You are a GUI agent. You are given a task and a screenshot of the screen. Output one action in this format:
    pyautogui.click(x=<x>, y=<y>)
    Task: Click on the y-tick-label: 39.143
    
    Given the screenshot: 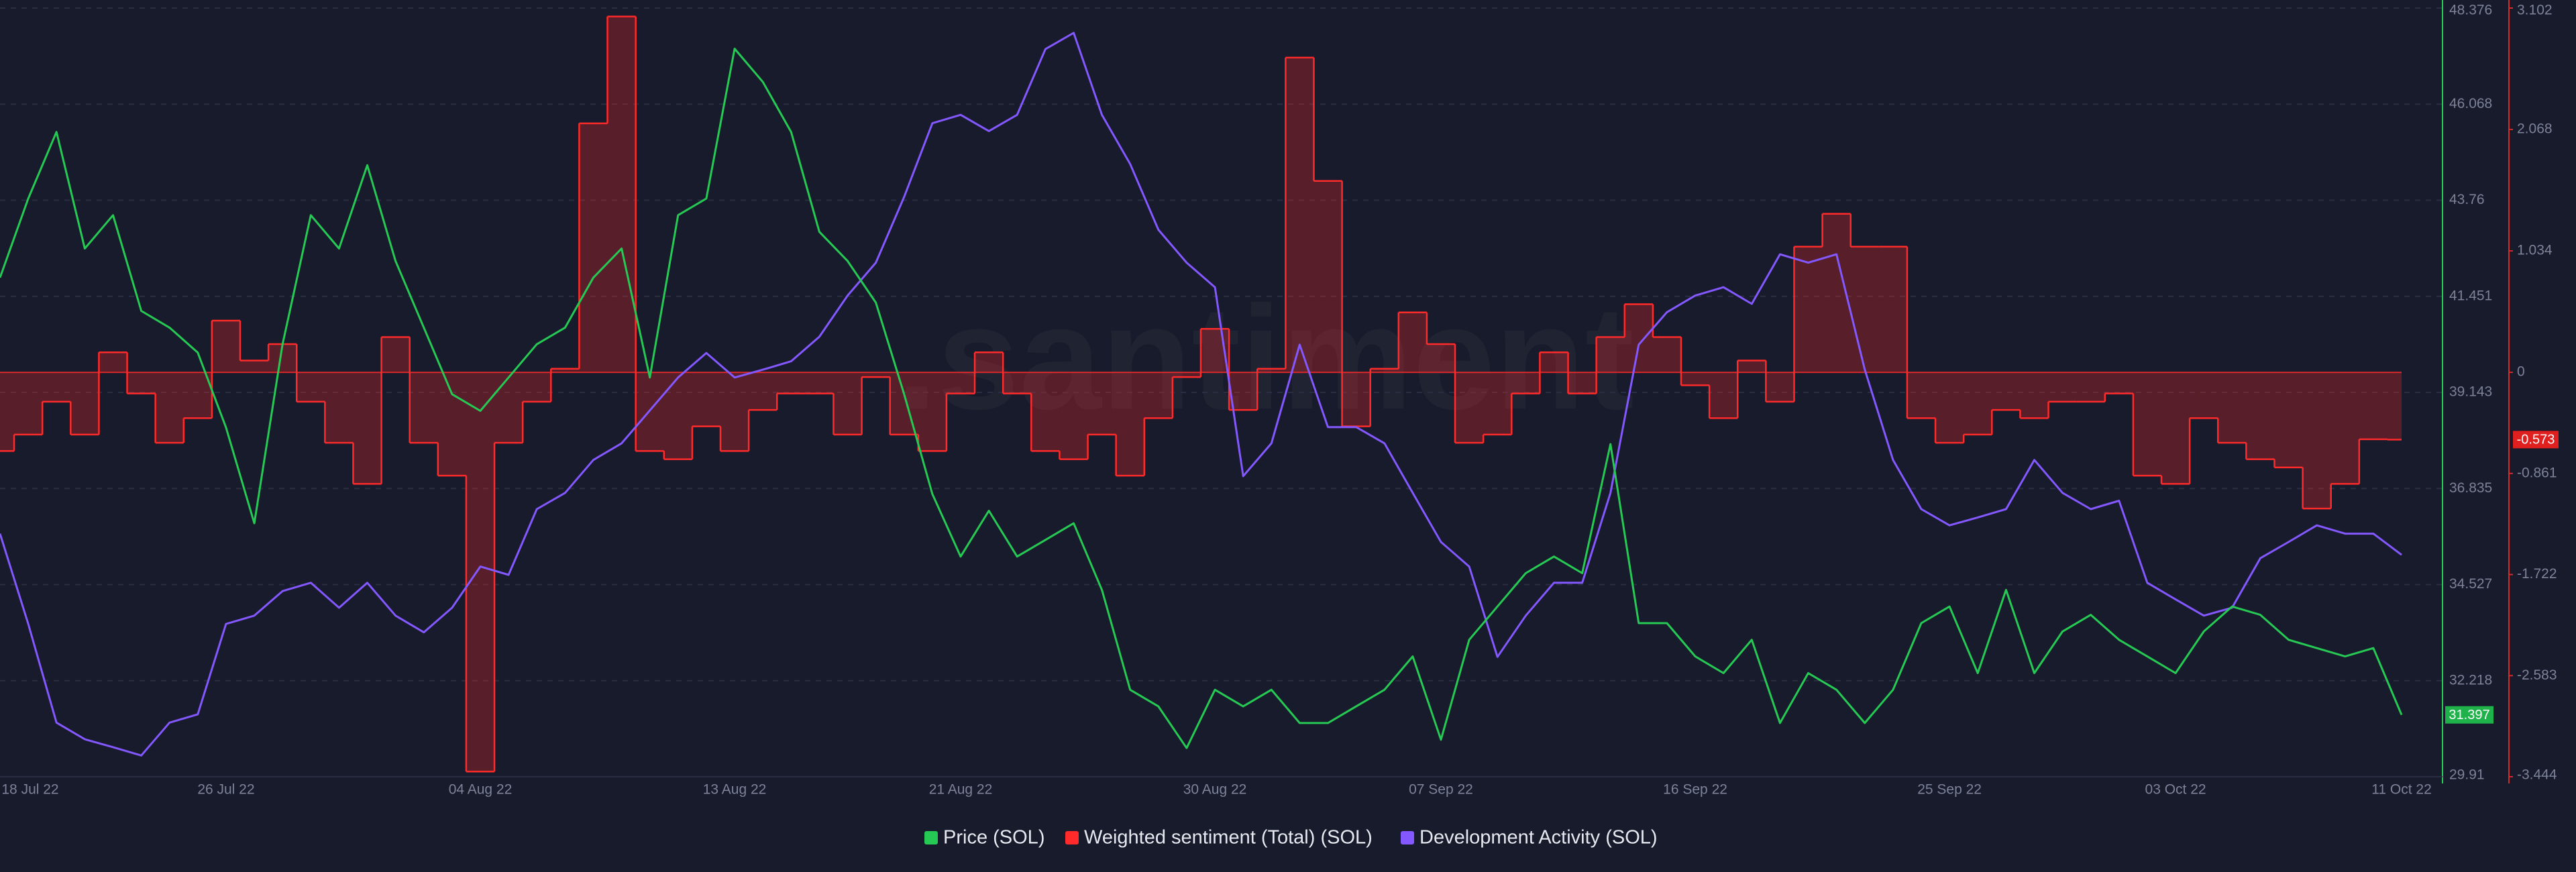 What is the action you would take?
    pyautogui.click(x=2470, y=392)
    